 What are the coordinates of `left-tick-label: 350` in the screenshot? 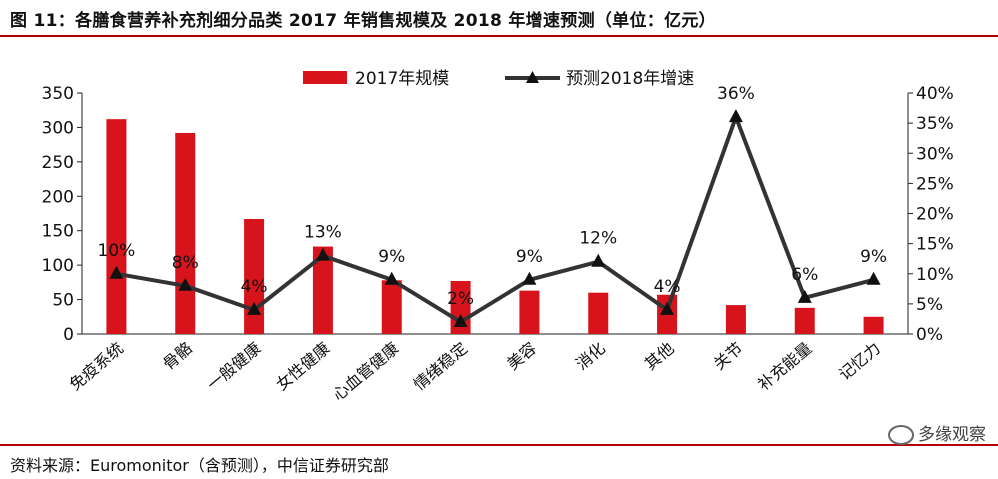 It's located at (58, 94).